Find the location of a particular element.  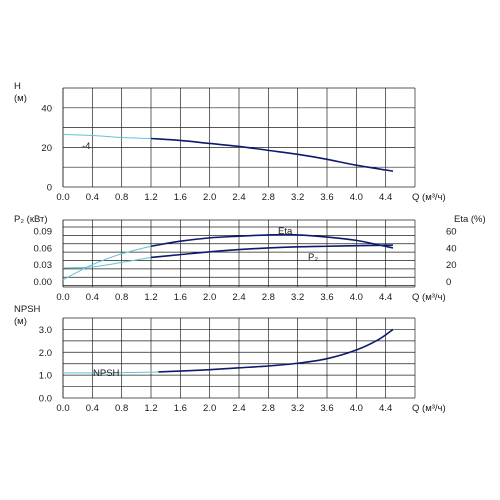

y-tick-label: 0.06 is located at coordinates (43, 248).